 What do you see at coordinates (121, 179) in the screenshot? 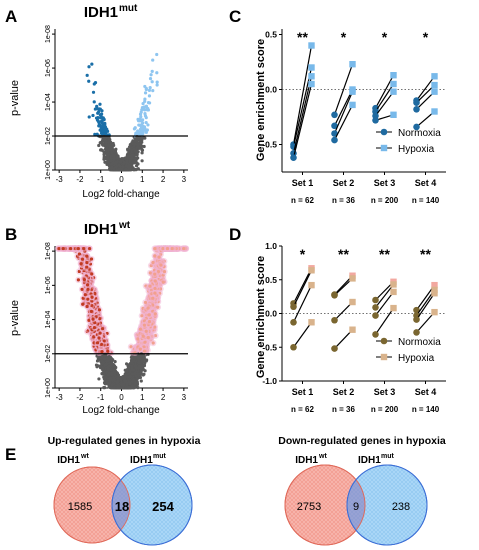
I see `volcano-x-tick-label: 0` at bounding box center [121, 179].